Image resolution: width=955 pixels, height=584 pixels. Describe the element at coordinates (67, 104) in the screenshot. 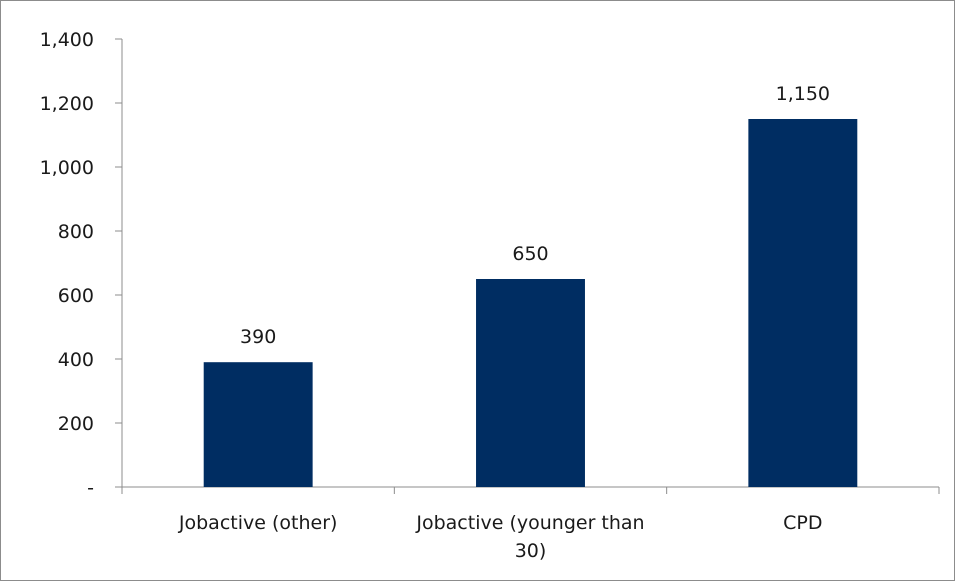

I see `y-tick-label-6: 1,200` at that location.